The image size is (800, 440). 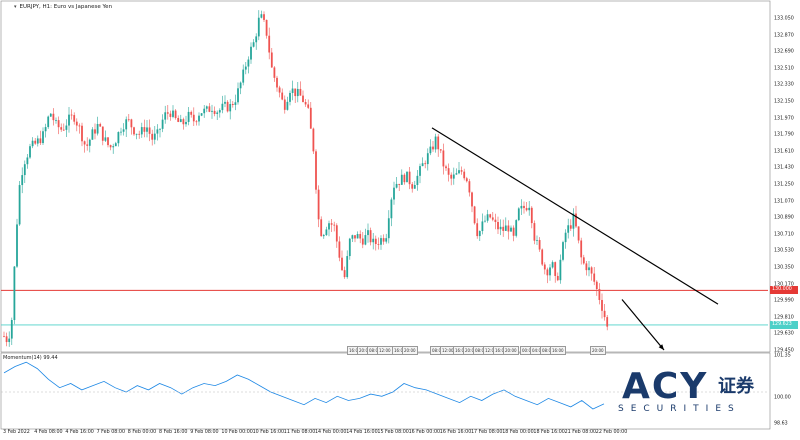 What do you see at coordinates (487, 432) in the screenshot?
I see `time-tick-label: 17 Feb 08:00` at bounding box center [487, 432].